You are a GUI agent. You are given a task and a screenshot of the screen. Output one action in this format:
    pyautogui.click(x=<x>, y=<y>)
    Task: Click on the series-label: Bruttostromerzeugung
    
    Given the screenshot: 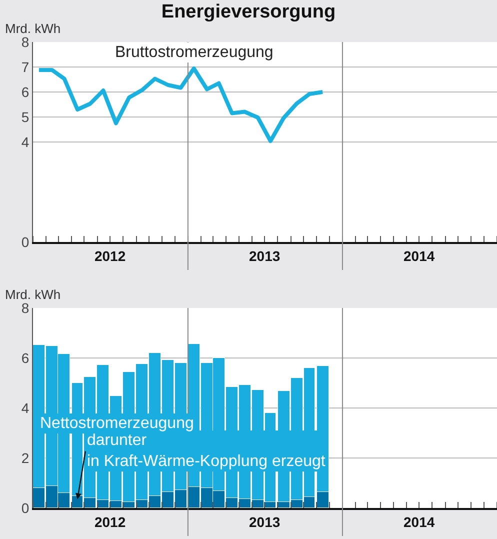 What is the action you would take?
    pyautogui.click(x=194, y=52)
    